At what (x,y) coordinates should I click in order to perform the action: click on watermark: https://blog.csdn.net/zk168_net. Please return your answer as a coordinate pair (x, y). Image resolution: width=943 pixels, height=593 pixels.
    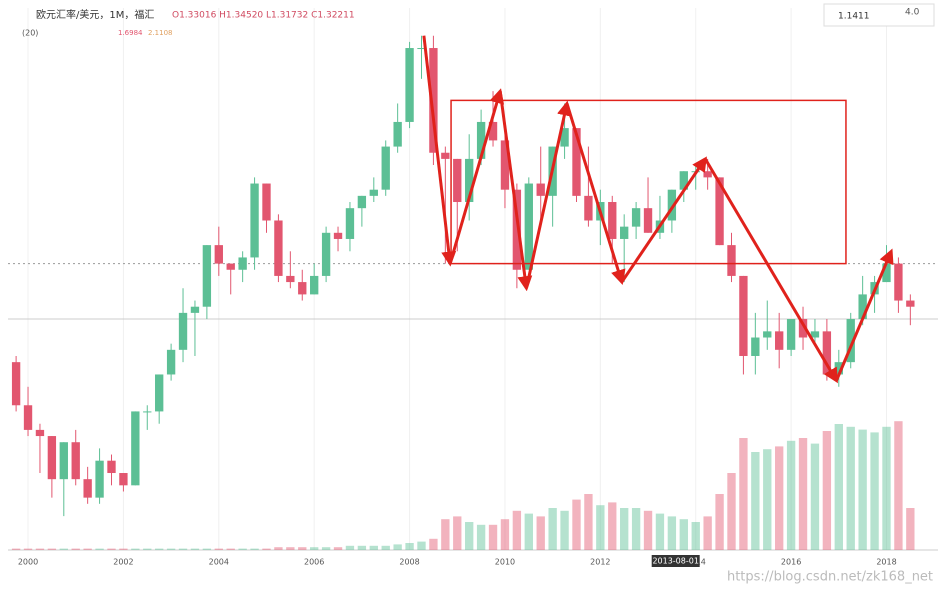
    Looking at the image, I should click on (830, 577).